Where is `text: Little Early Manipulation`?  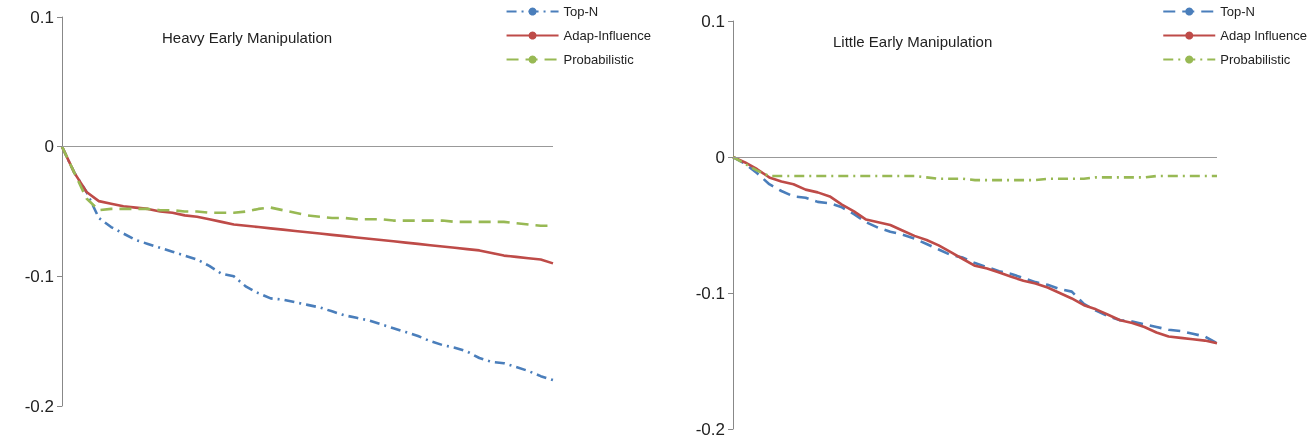 text: Little Early Manipulation is located at coordinates (913, 41).